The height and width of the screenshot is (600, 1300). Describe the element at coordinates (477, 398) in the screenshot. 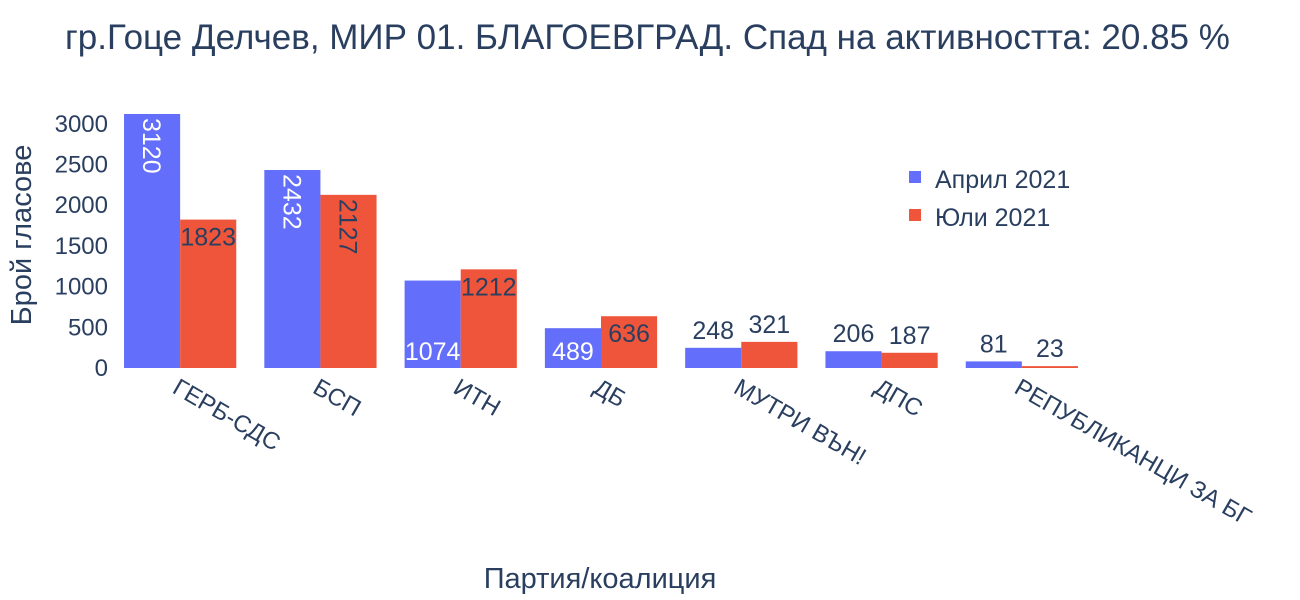

I see `x-tick-label: ИТН` at that location.